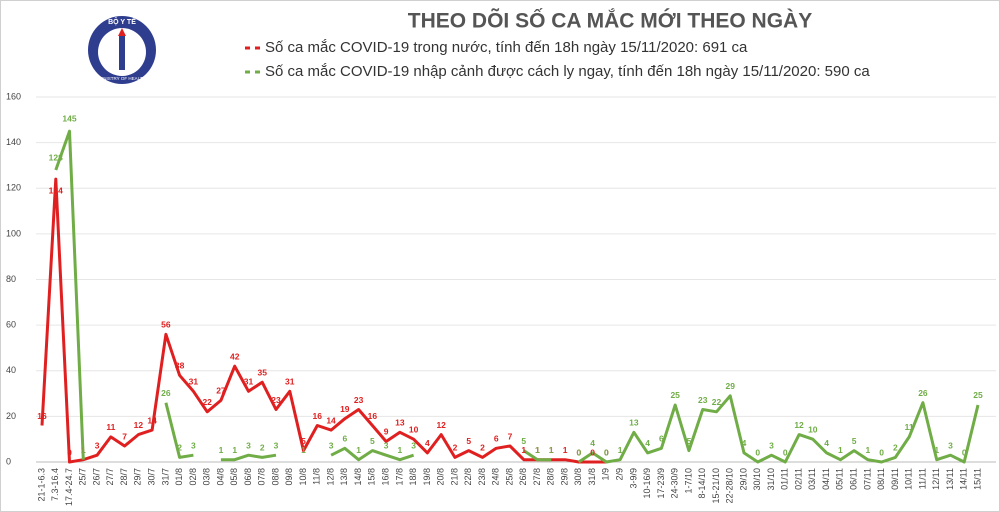 The image size is (1000, 512). What do you see at coordinates (13, 188) in the screenshot?
I see `y-tick-label: 120` at bounding box center [13, 188].